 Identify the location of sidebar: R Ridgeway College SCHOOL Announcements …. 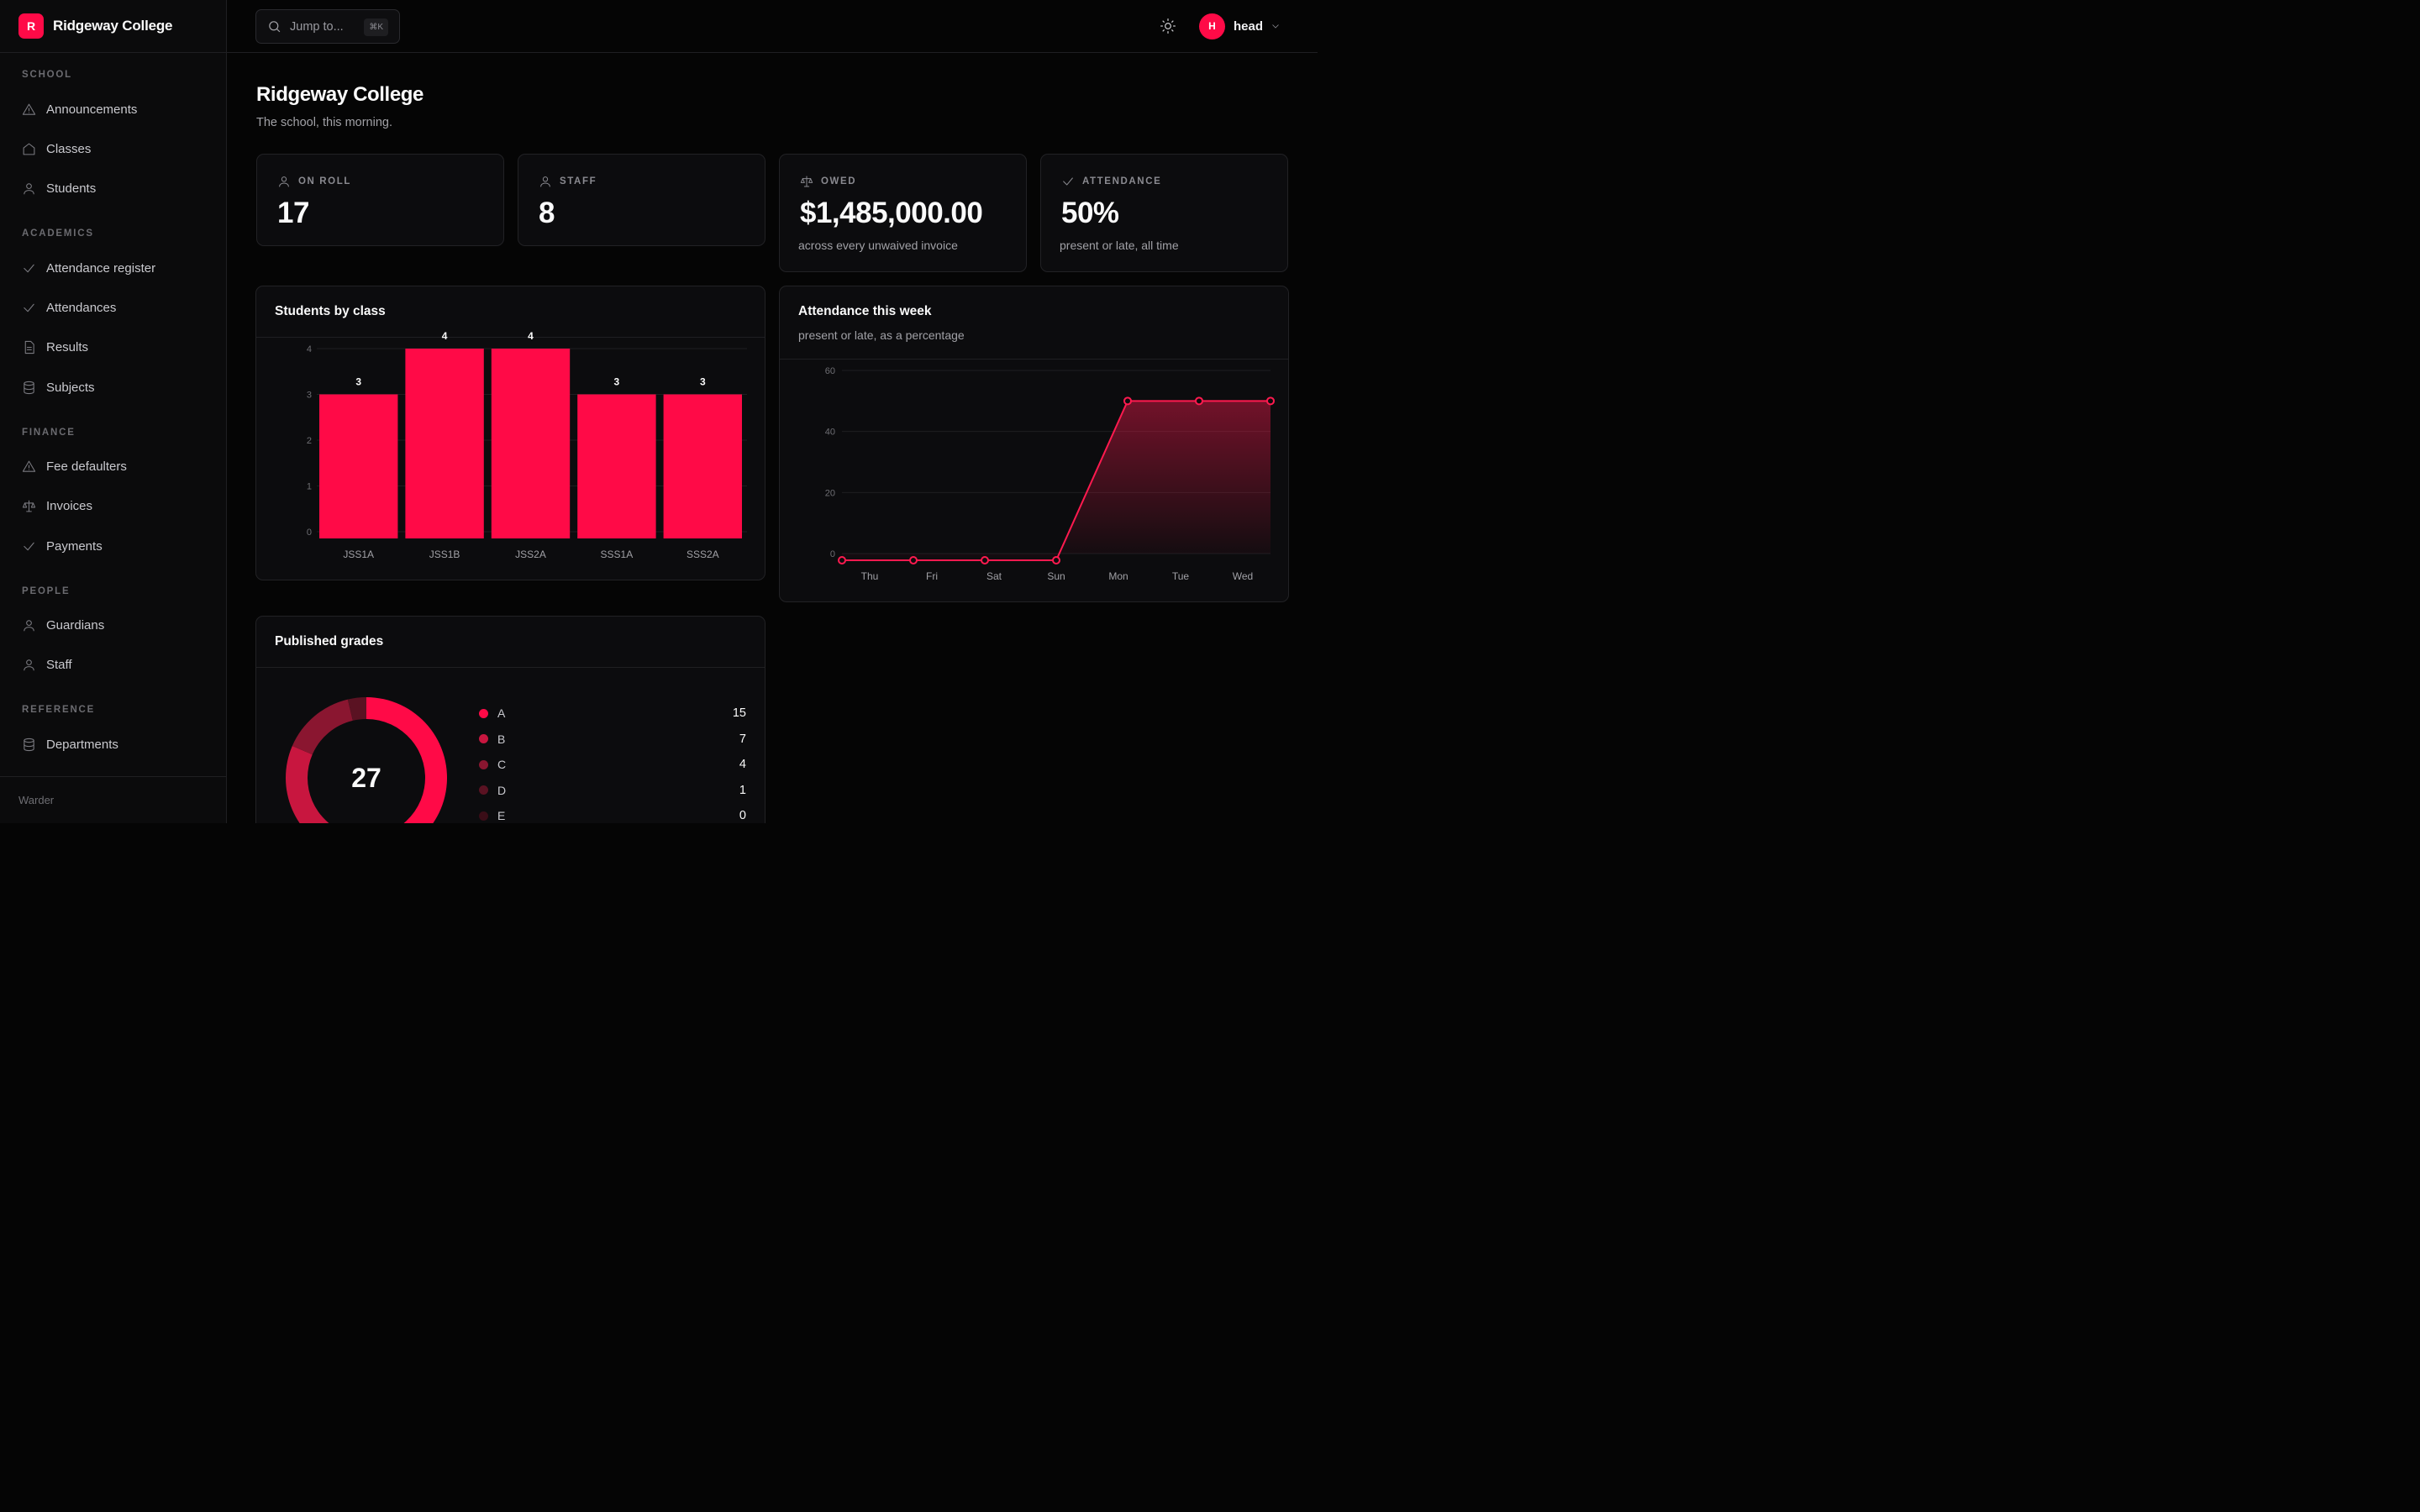
(113, 411).